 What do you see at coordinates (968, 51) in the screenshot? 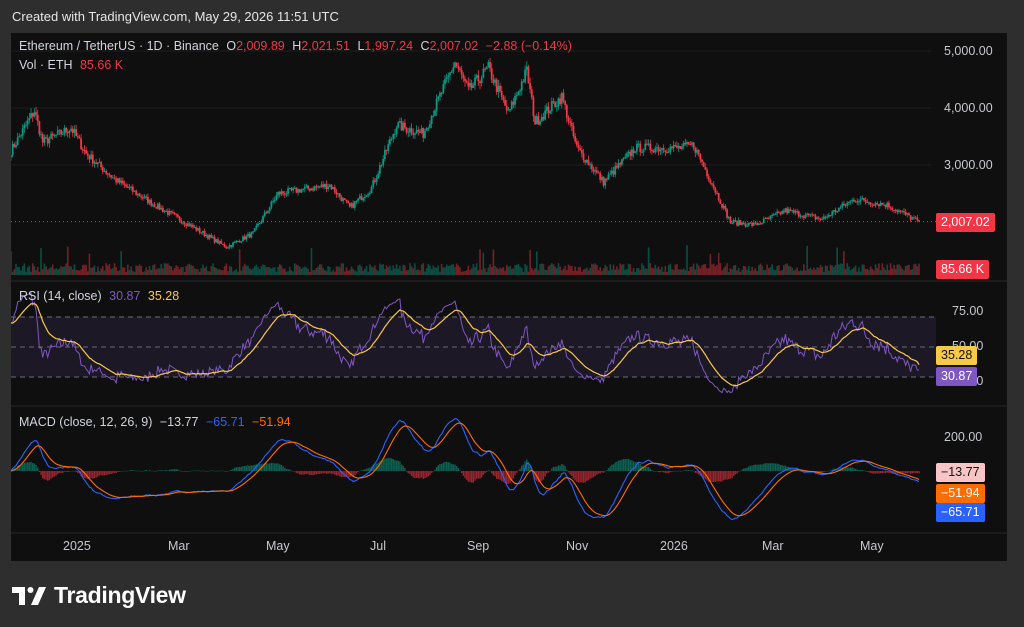
I see `price-tick-5000: 5,000.00` at bounding box center [968, 51].